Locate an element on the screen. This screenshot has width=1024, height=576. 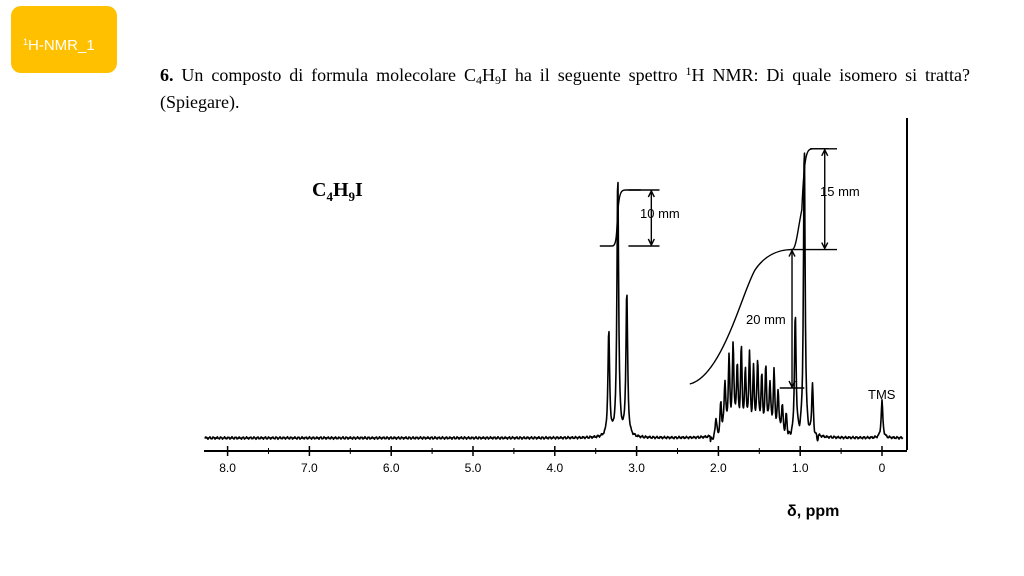
question-part2: H is located at coordinates (488, 75).